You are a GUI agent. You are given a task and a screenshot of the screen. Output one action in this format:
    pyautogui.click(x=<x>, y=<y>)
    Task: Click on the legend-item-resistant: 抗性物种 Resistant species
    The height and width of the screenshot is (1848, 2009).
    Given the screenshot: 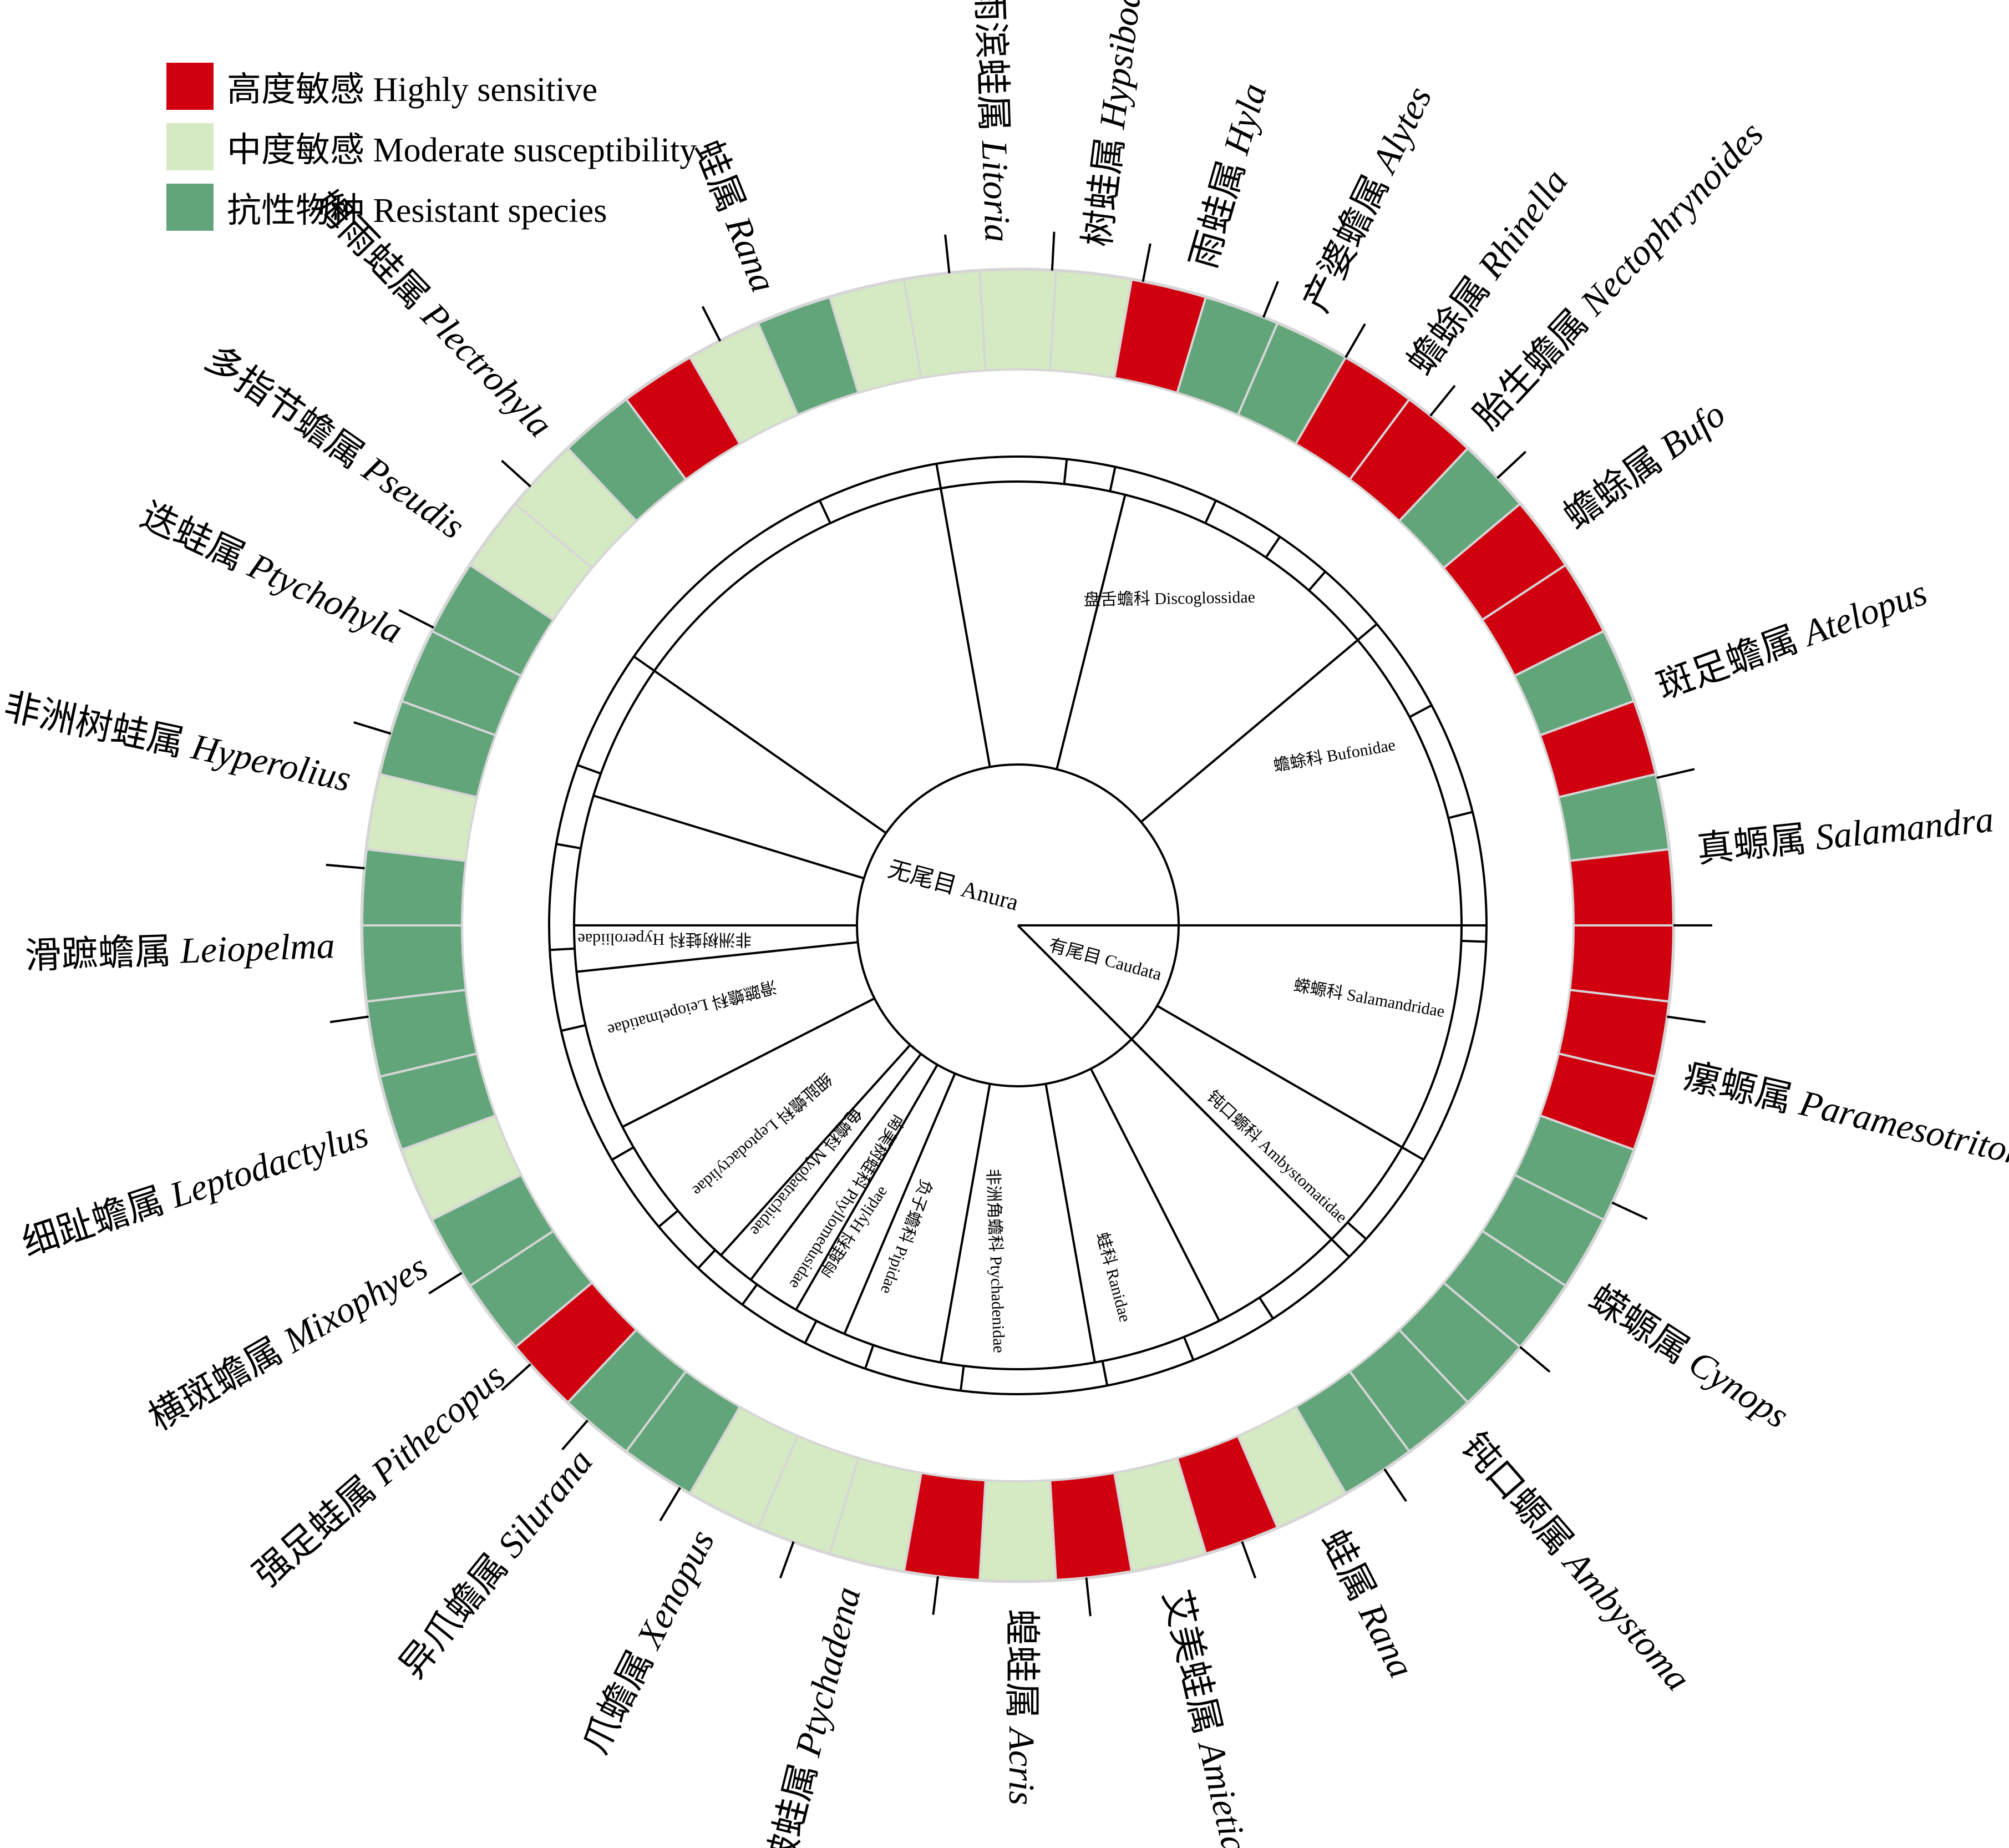 What is the action you would take?
    pyautogui.click(x=431, y=207)
    